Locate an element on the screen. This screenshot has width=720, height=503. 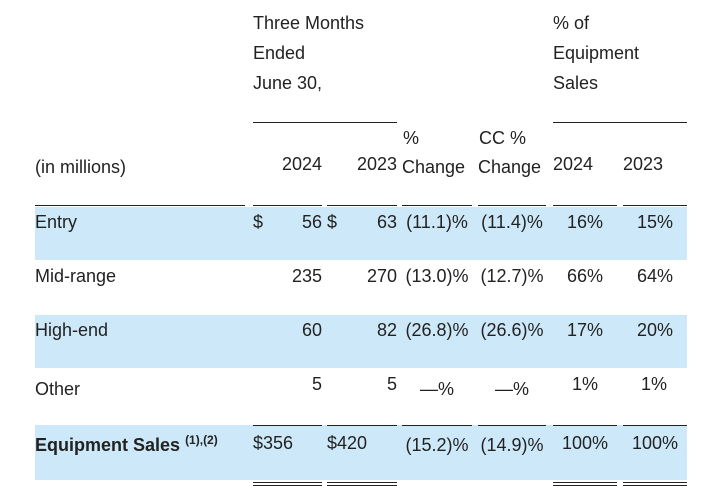
header-pct-sales-line3: Sales is located at coordinates (576, 83).